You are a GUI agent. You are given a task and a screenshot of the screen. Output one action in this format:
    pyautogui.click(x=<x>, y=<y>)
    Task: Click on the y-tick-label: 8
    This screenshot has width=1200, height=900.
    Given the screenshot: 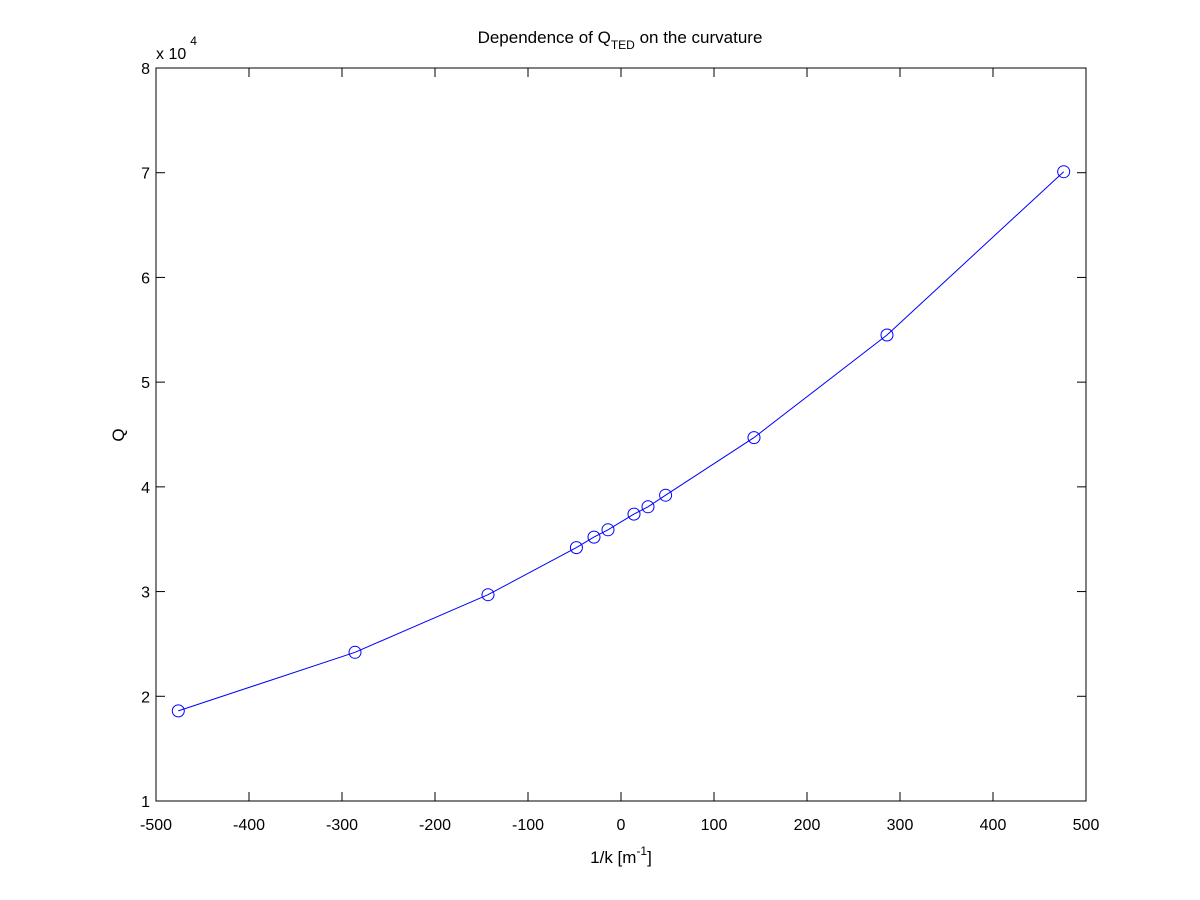 What is the action you would take?
    pyautogui.click(x=145, y=69)
    